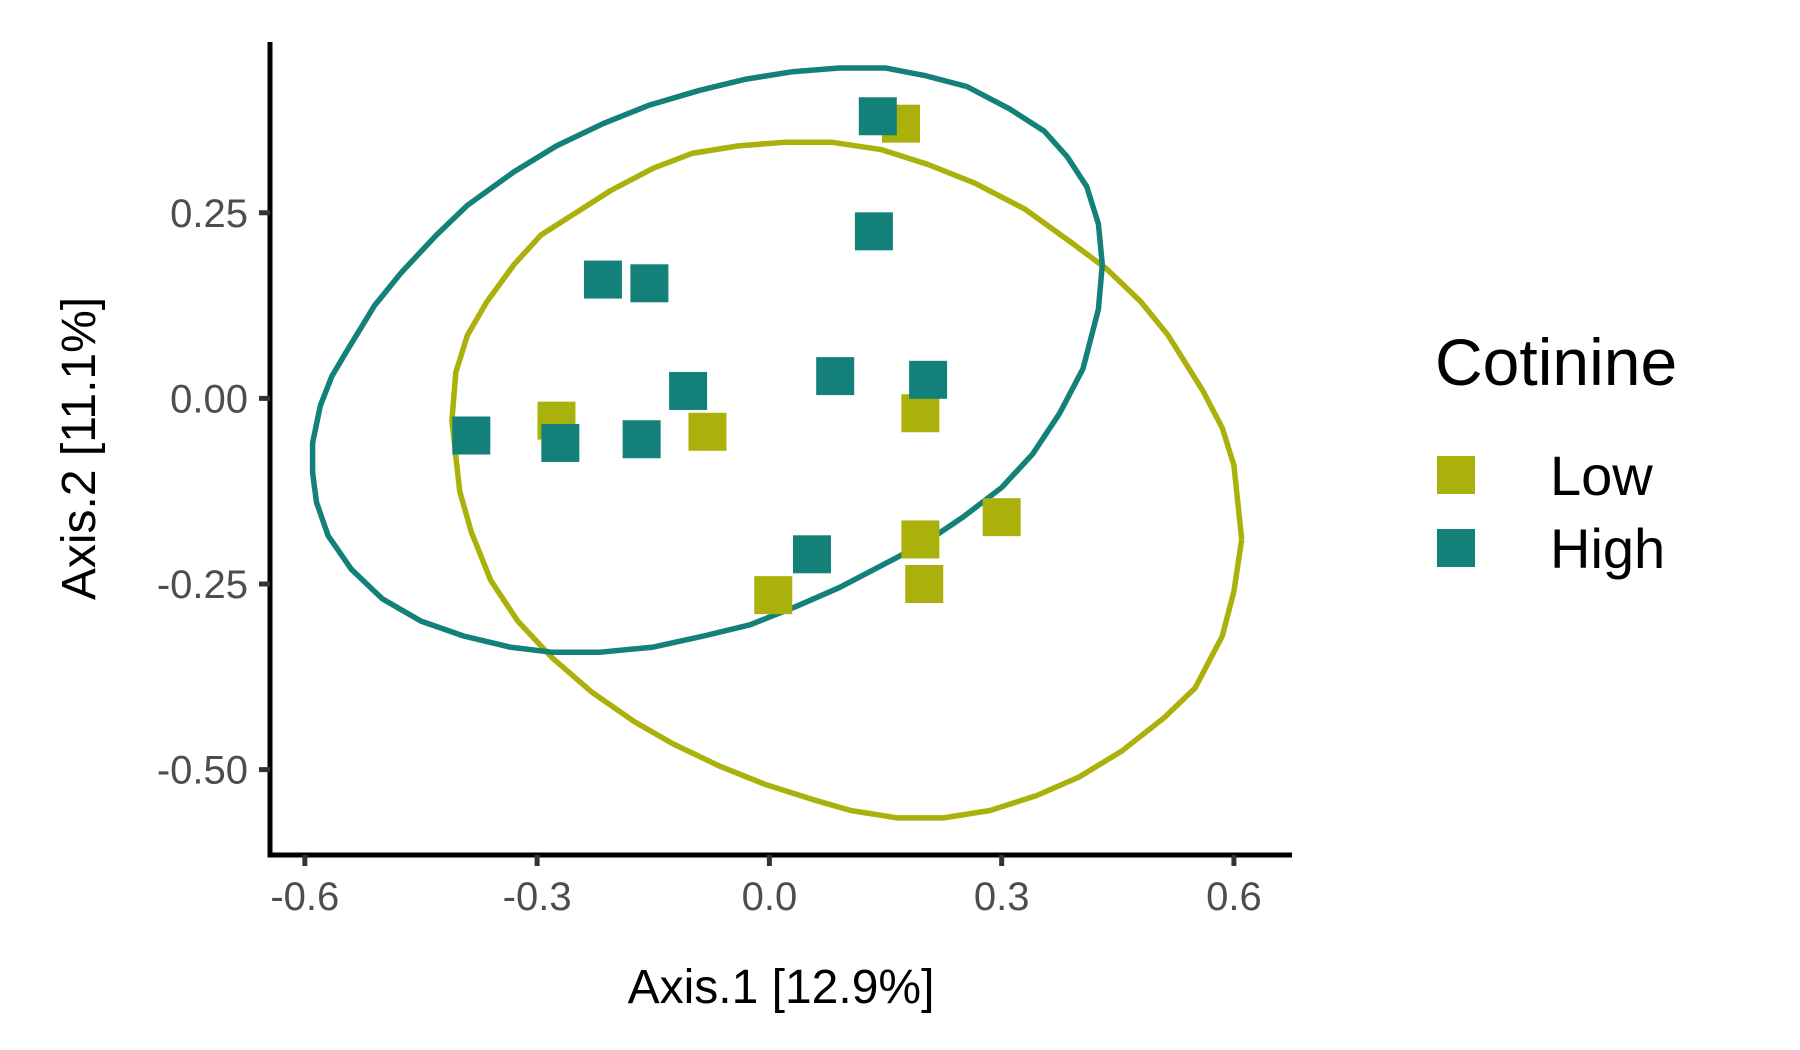 The image size is (1800, 1050). I want to click on x-axis-title: Axis.1 [12.9%], so click(781, 987).